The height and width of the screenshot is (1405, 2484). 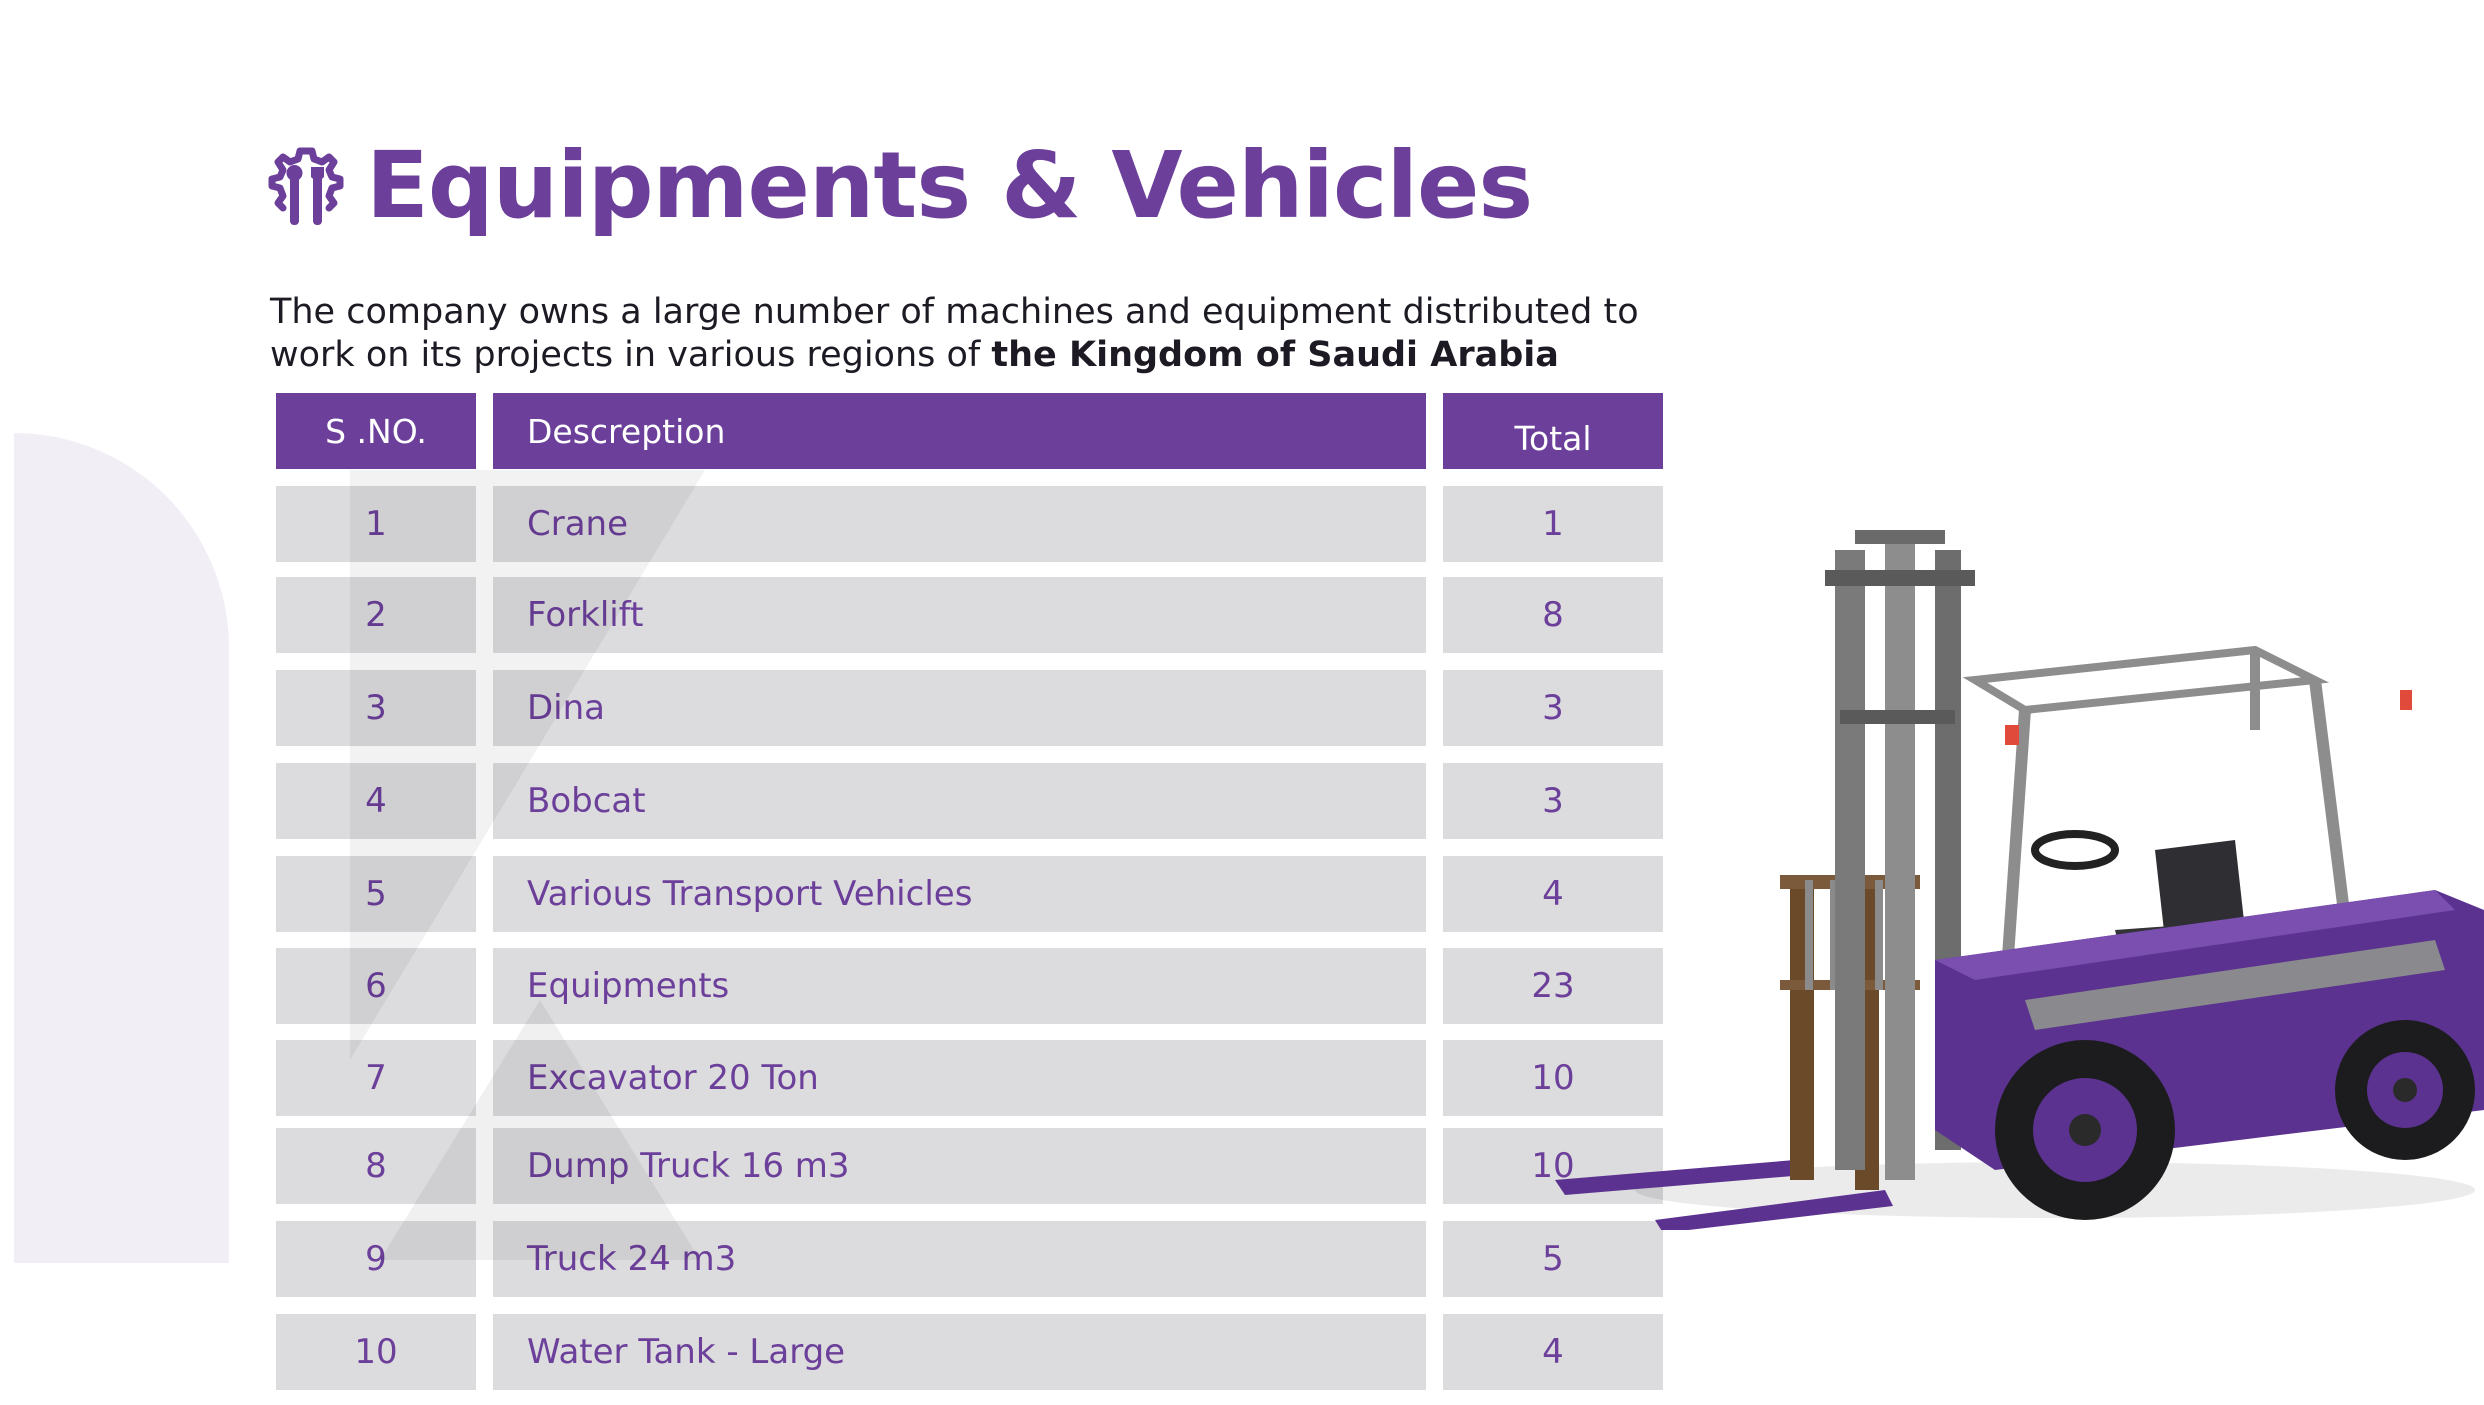 I want to click on table-row-total: 8, so click(x=1553, y=615).